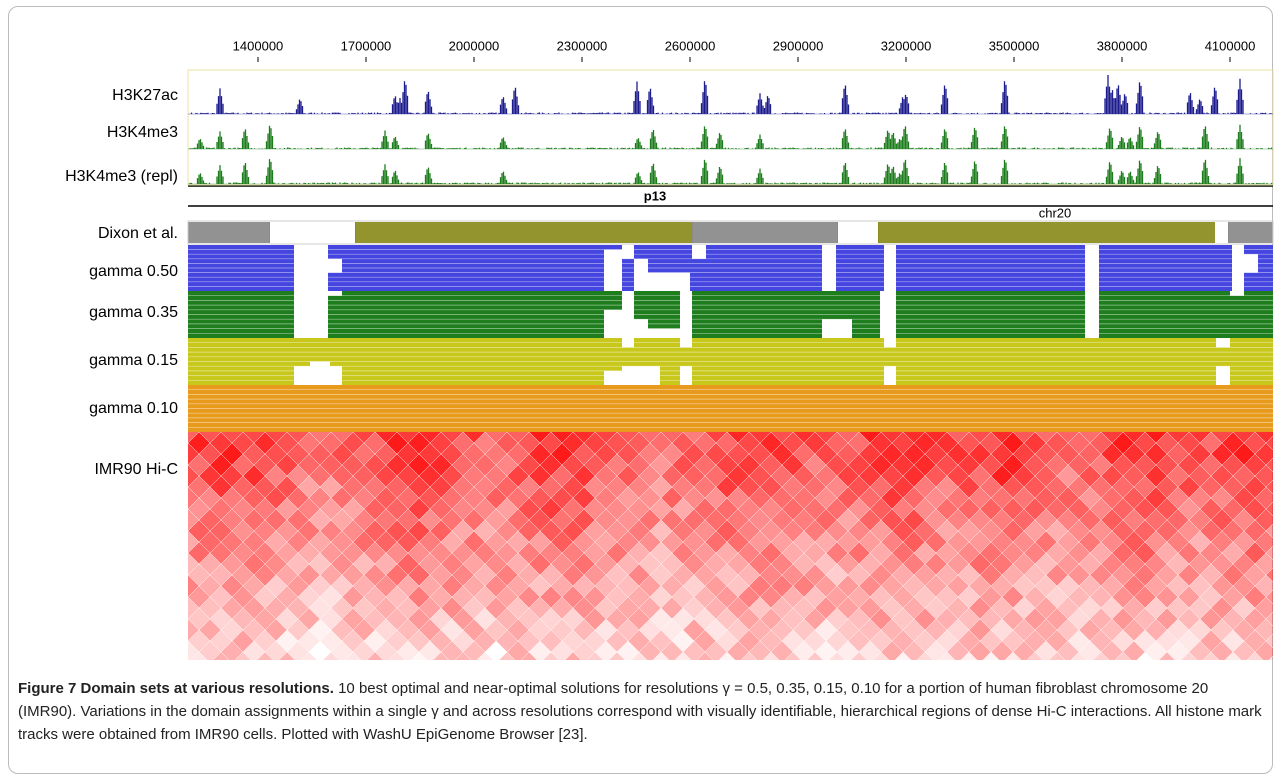  What do you see at coordinates (133, 360) in the screenshot?
I see `track-label: gamma 0.15` at bounding box center [133, 360].